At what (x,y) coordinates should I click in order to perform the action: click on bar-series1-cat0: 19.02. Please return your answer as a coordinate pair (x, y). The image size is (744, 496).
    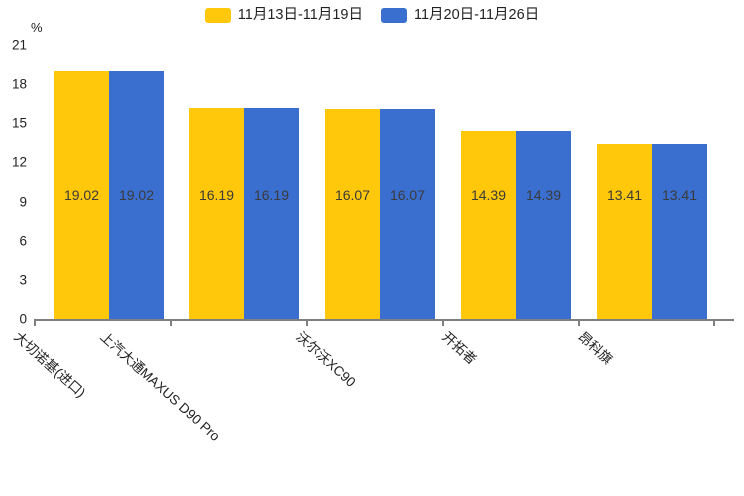
    Looking at the image, I should click on (136, 194).